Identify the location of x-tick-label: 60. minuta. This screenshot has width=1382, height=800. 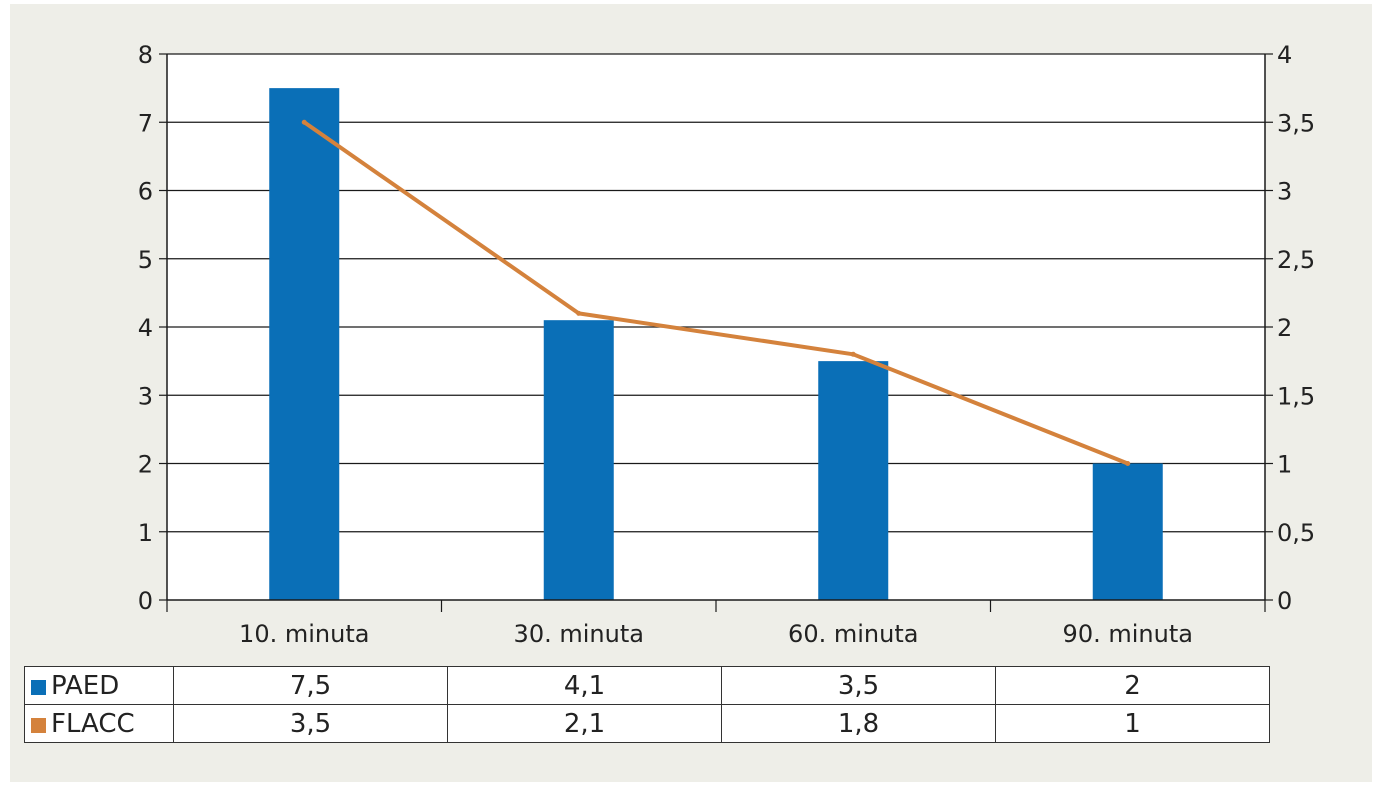
(853, 634).